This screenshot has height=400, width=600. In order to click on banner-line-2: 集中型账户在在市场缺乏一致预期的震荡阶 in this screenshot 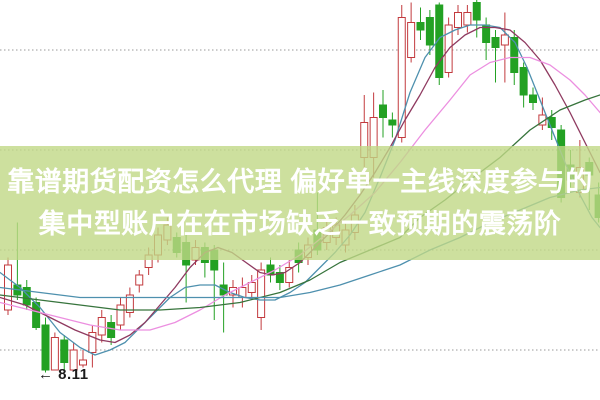, I will do `click(300, 223)`.